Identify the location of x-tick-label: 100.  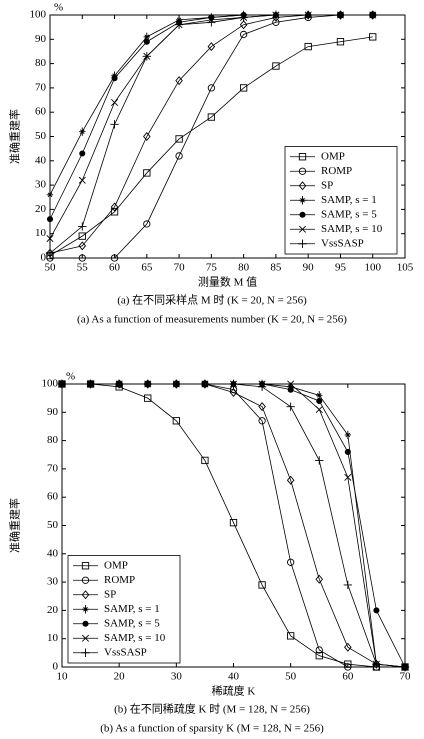
(372, 268).